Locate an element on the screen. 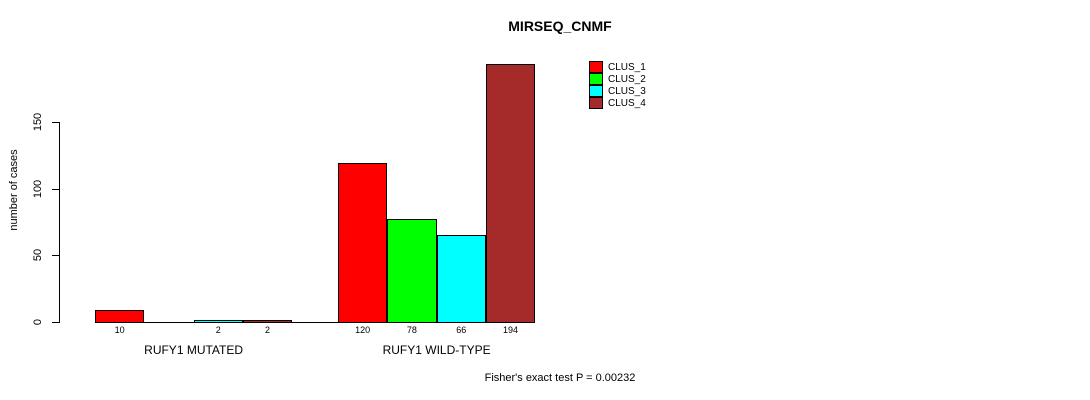  annotation-text: Fisher's exact test P = 0.00232 is located at coordinates (560, 378).